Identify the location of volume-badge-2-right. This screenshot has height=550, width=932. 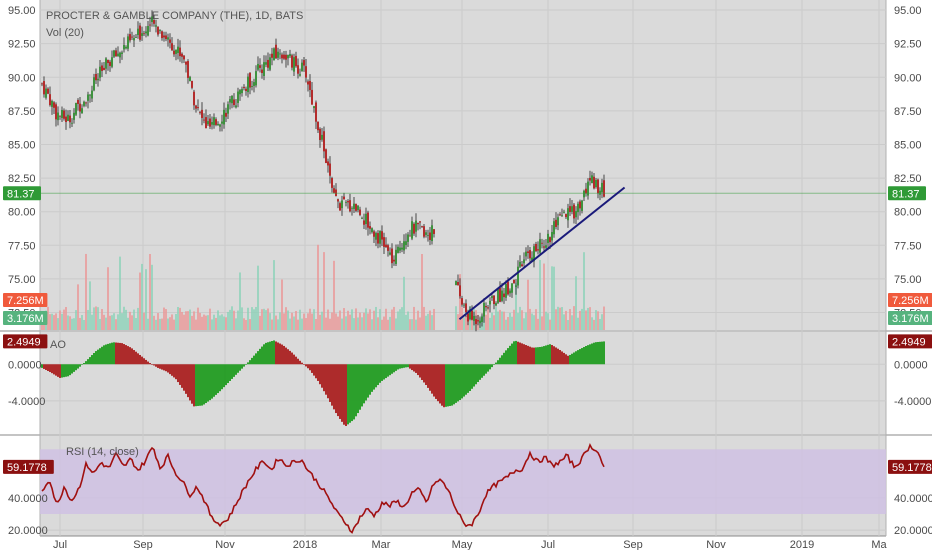
(910, 318).